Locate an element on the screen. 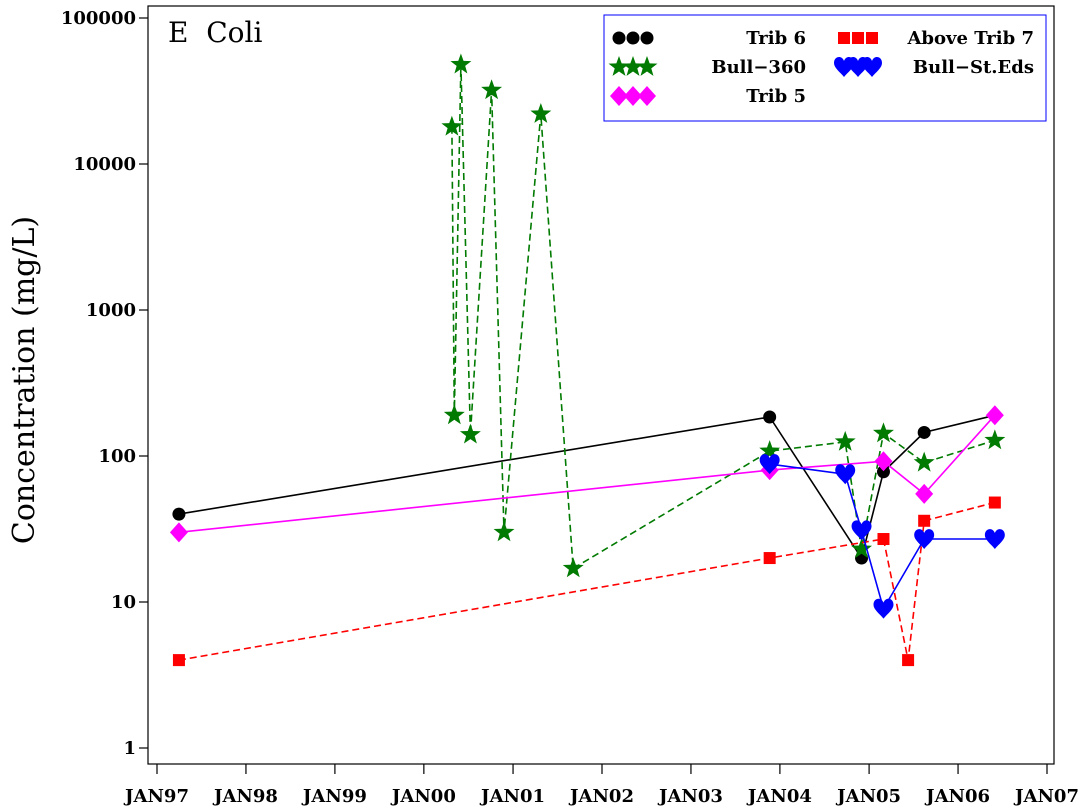 The image size is (1086, 811). legend-label: Trib 6 is located at coordinates (776, 38).